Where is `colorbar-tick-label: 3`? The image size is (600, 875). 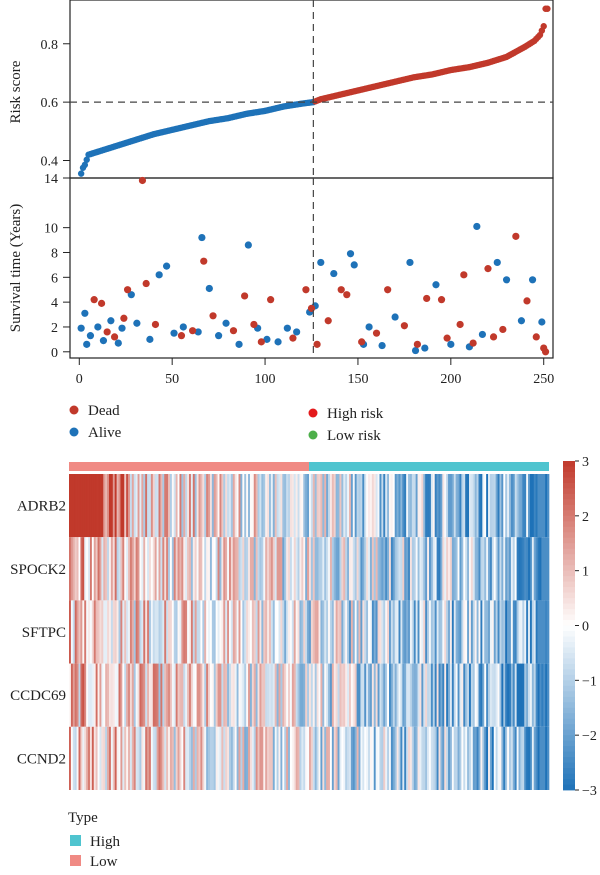
colorbar-tick-label: 3 is located at coordinates (585, 462).